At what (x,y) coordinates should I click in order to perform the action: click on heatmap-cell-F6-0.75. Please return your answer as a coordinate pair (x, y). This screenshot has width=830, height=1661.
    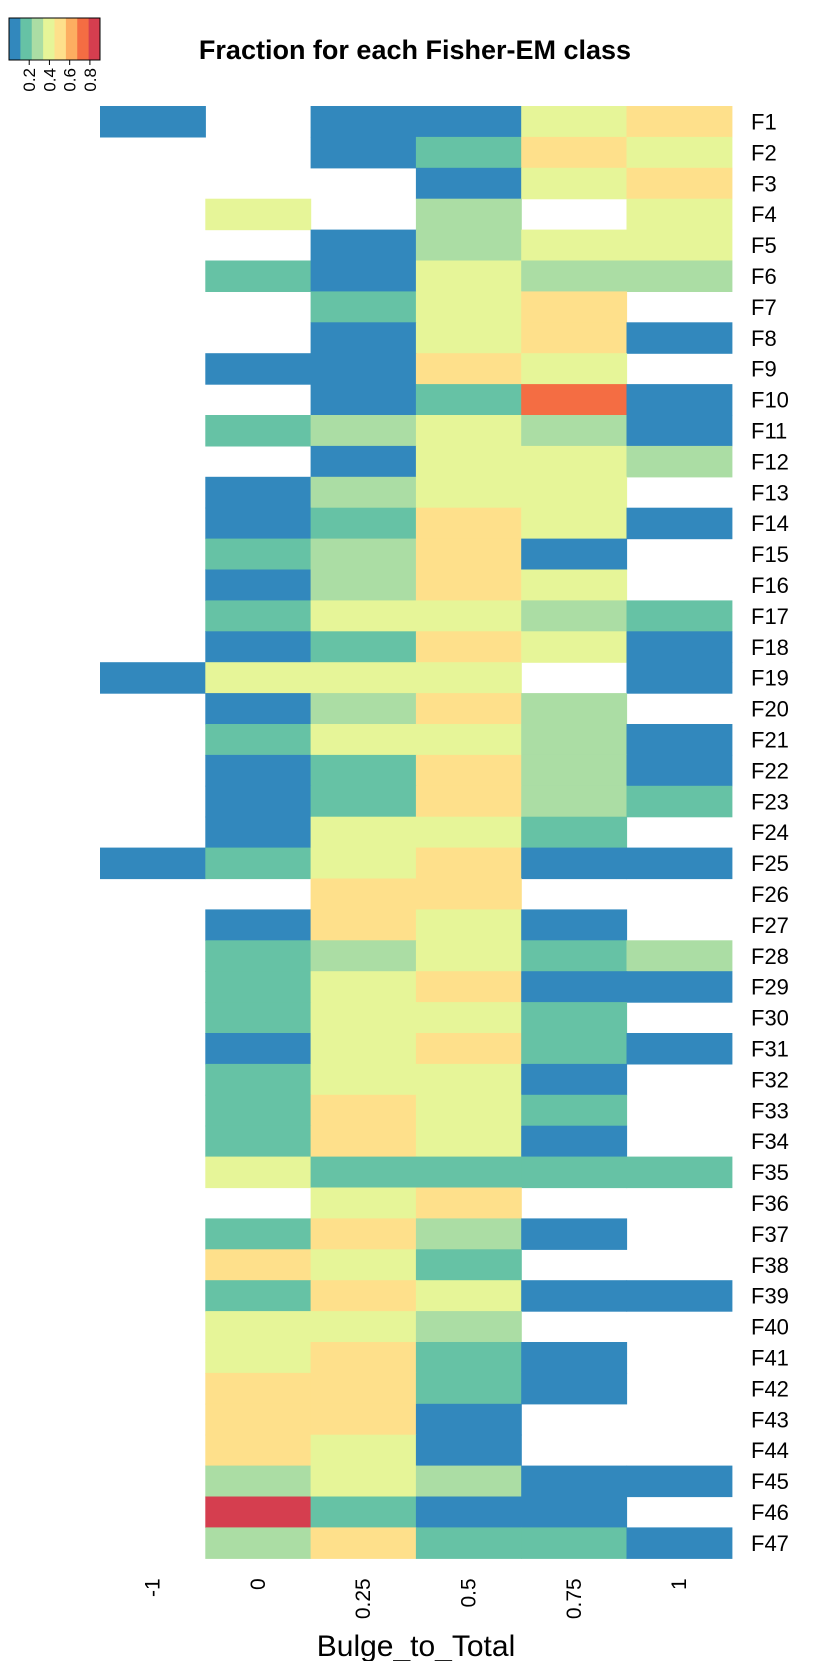
    Looking at the image, I should click on (574, 276).